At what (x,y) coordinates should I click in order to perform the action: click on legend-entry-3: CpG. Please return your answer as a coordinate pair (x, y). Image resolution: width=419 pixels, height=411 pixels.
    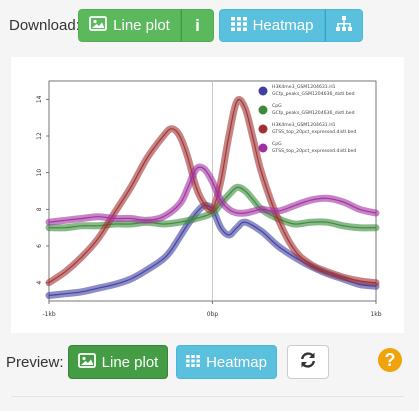
    Looking at the image, I should click on (277, 144).